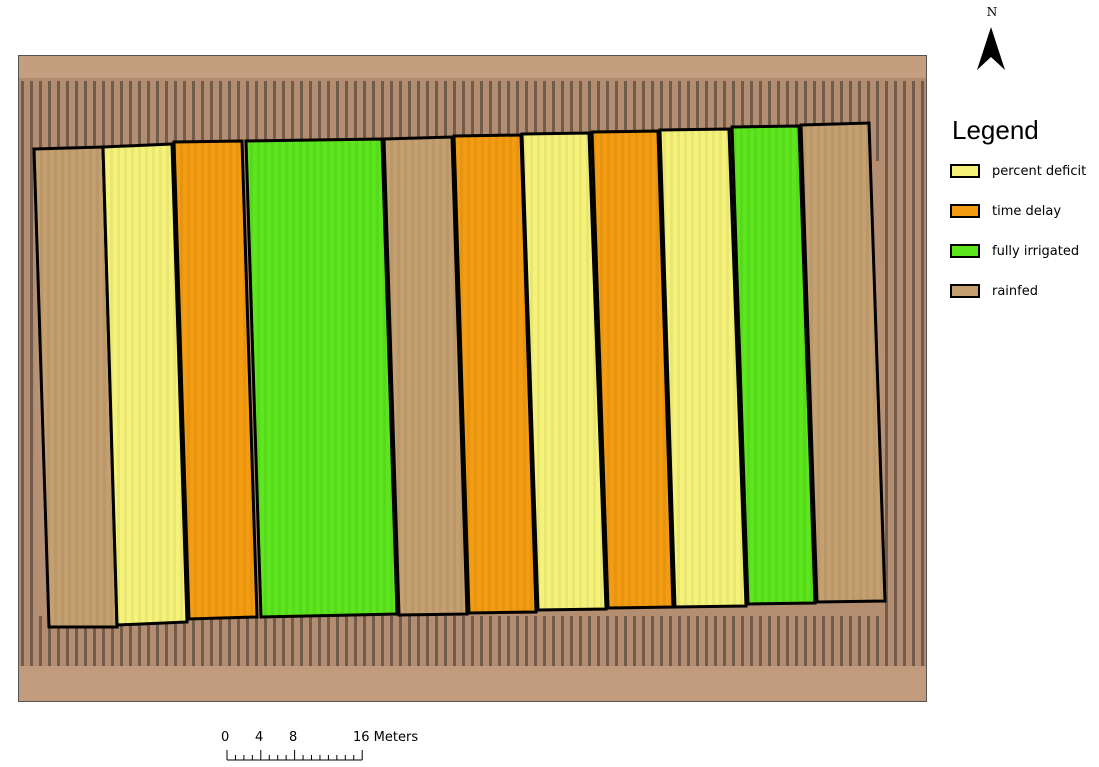 This screenshot has width=1099, height=767. Describe the element at coordinates (1027, 211) in the screenshot. I see `legend-label: time delay` at that location.